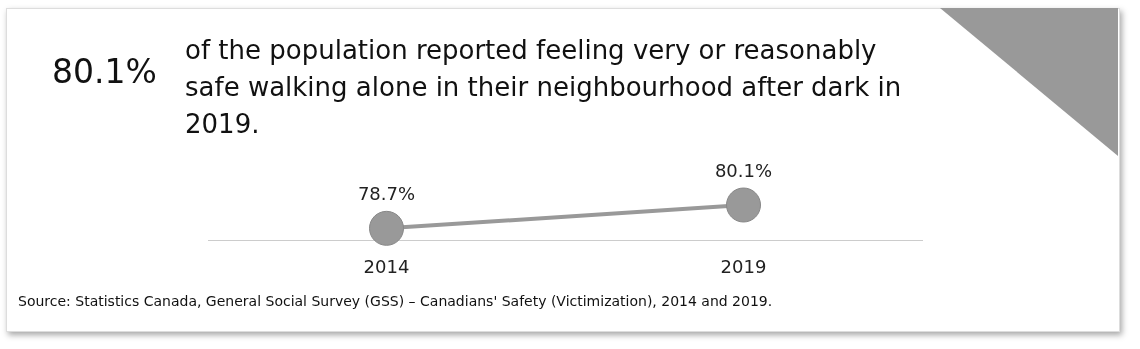  Describe the element at coordinates (395, 301) in the screenshot. I see `source-note: Source: Statistics Canada, General Social Survey (GSS) – Canadians' Safety (Victimization), 2014 and 2019.` at that location.